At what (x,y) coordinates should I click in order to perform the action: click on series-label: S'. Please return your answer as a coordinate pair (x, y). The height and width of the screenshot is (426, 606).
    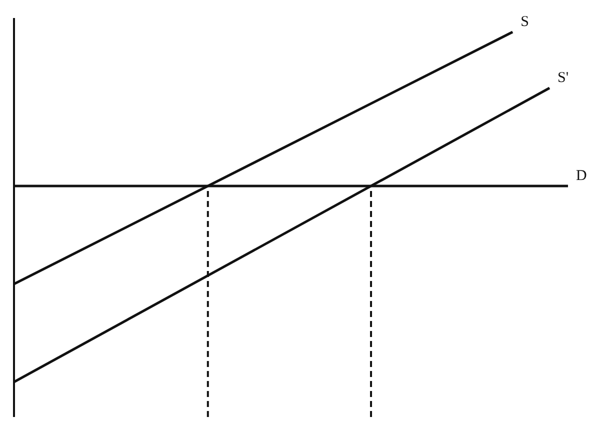
    Looking at the image, I should click on (563, 78).